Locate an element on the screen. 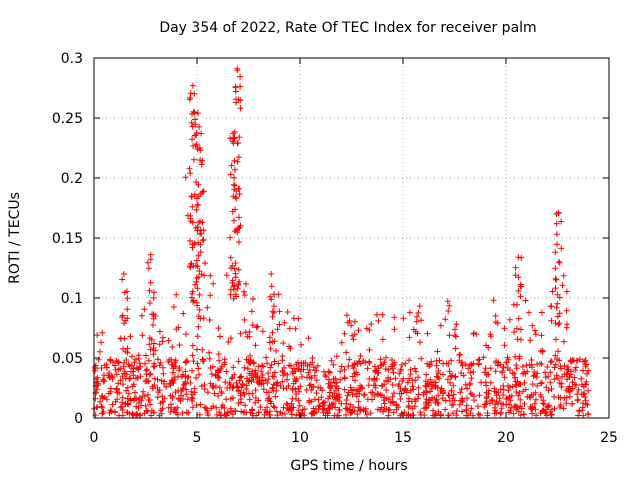  x-tick-label: 0 is located at coordinates (94, 438).